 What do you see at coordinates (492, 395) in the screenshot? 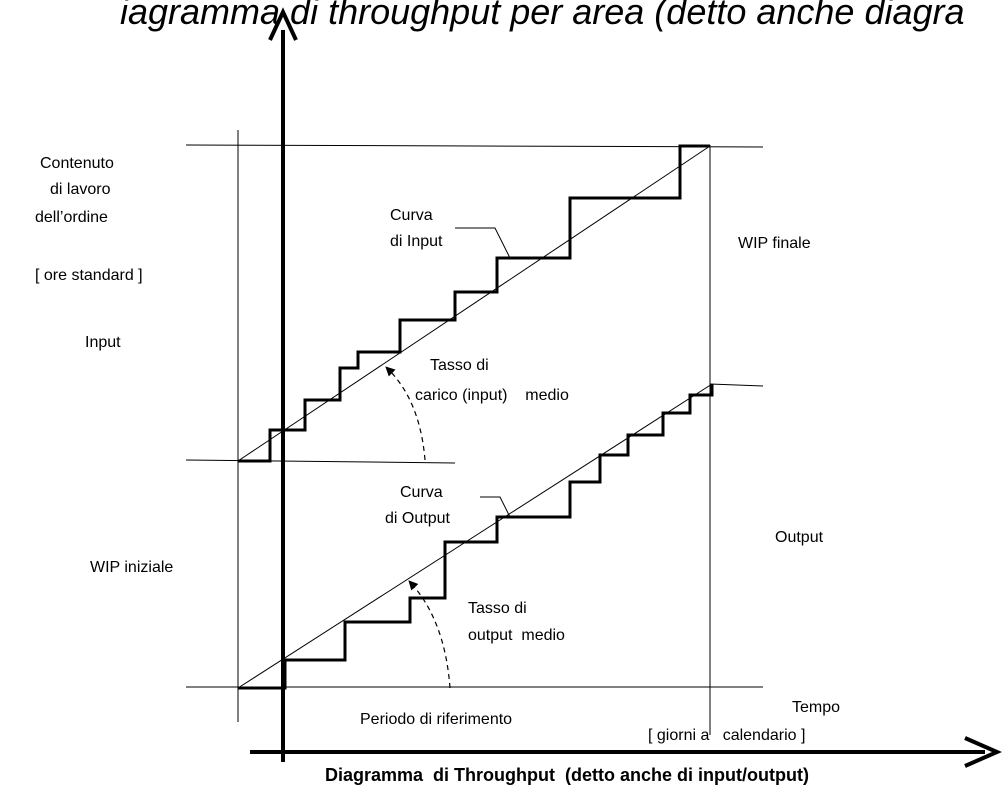
I see `label: carico (input) medio` at bounding box center [492, 395].